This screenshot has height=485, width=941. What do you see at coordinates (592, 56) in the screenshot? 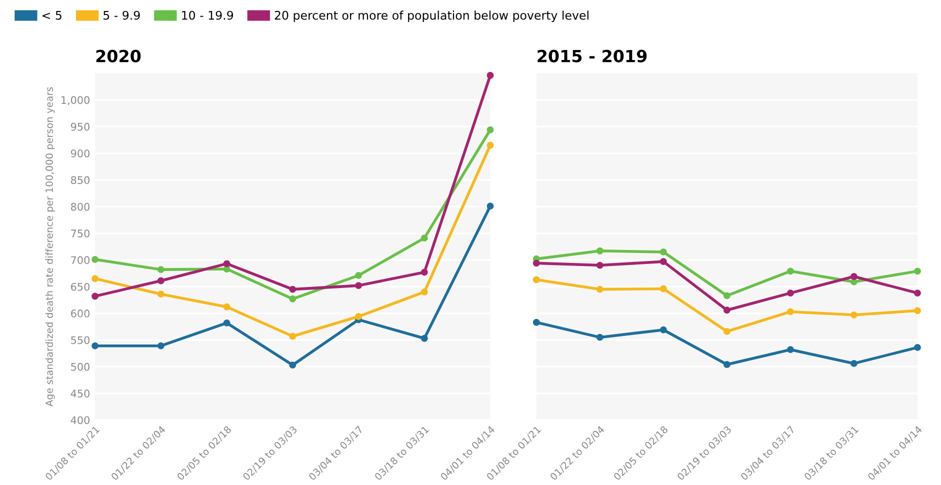
I see `chart-title: 2015 - 2019` at bounding box center [592, 56].